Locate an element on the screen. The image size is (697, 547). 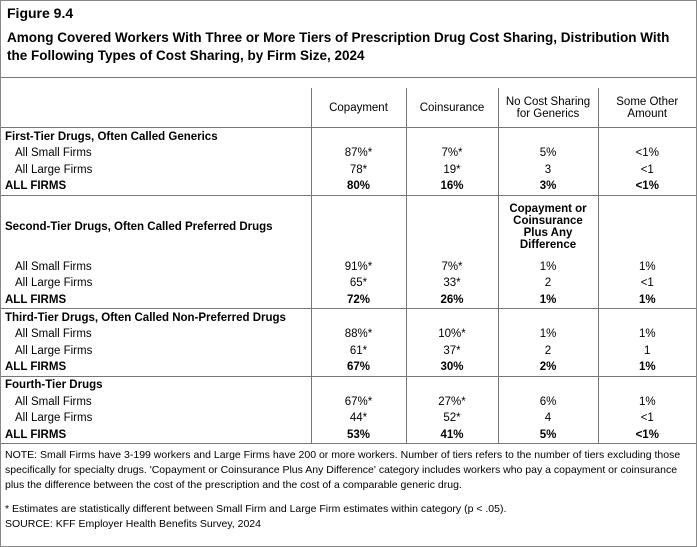
section-title: Fourth-Tier Drugs is located at coordinates (54, 385).